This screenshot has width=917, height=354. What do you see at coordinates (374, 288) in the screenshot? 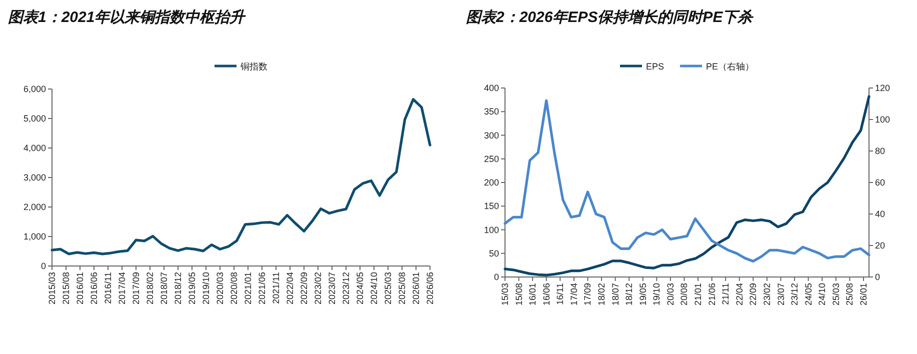
I see `x-tick-label: 2024/10` at bounding box center [374, 288].